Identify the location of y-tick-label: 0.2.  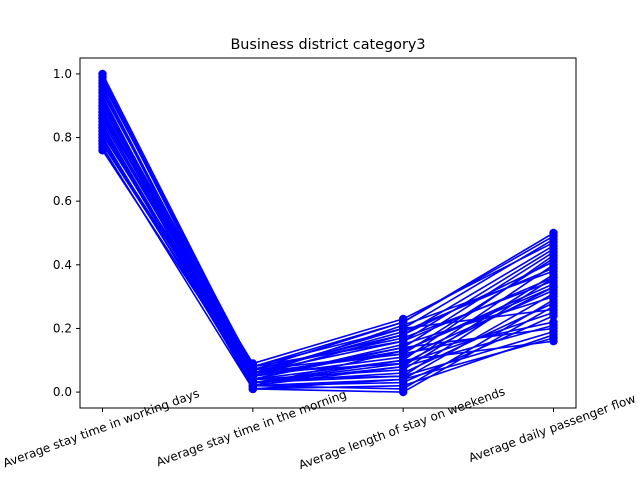
(62, 328).